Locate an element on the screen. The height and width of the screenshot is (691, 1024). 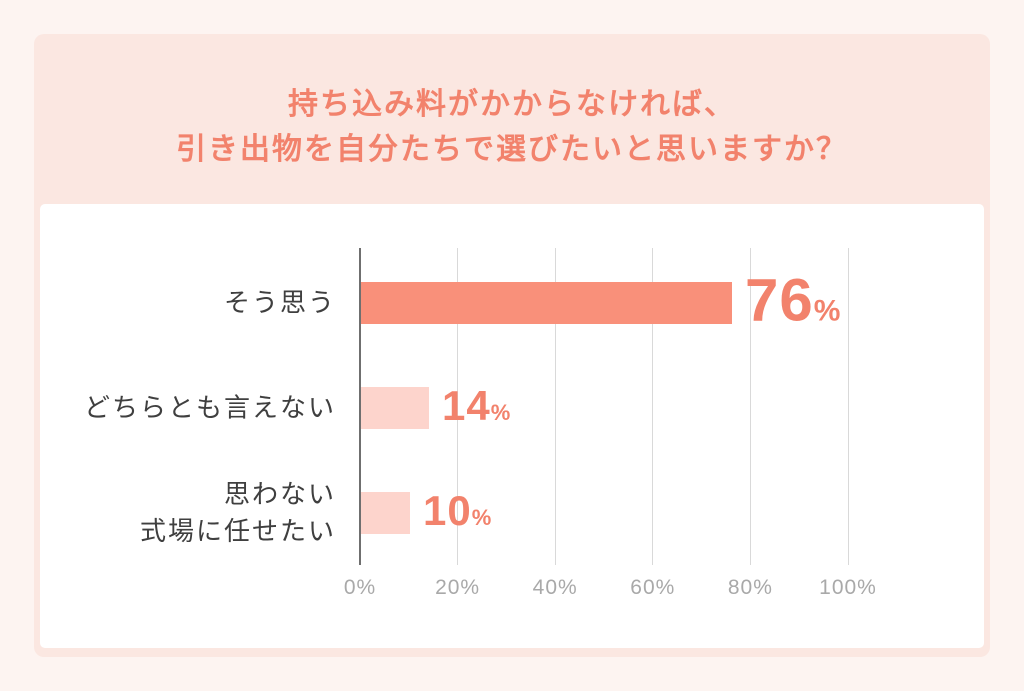
axis-line is located at coordinates (360, 406).